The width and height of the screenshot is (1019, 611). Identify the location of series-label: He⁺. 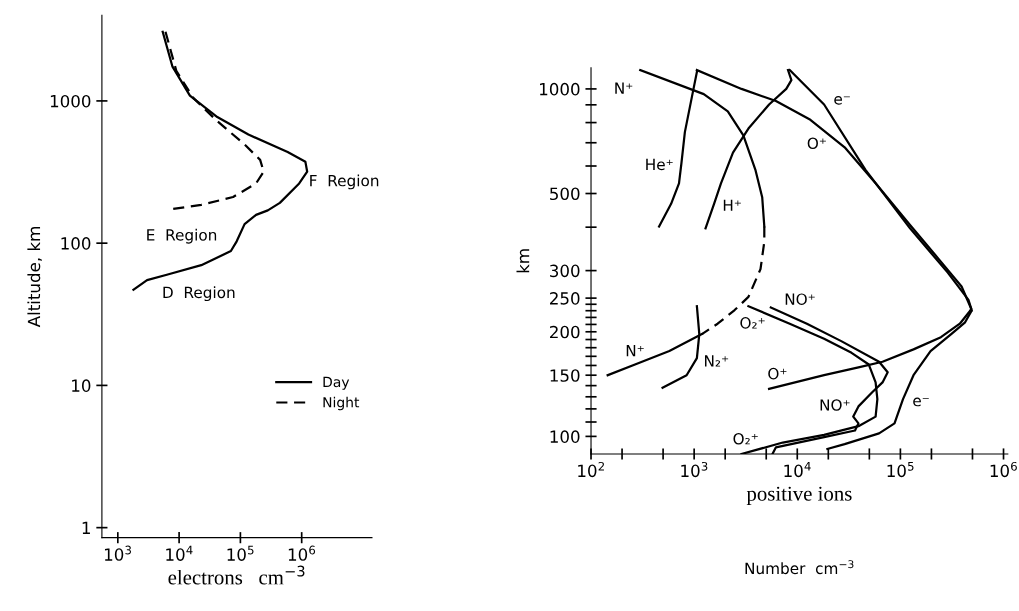
(659, 164).